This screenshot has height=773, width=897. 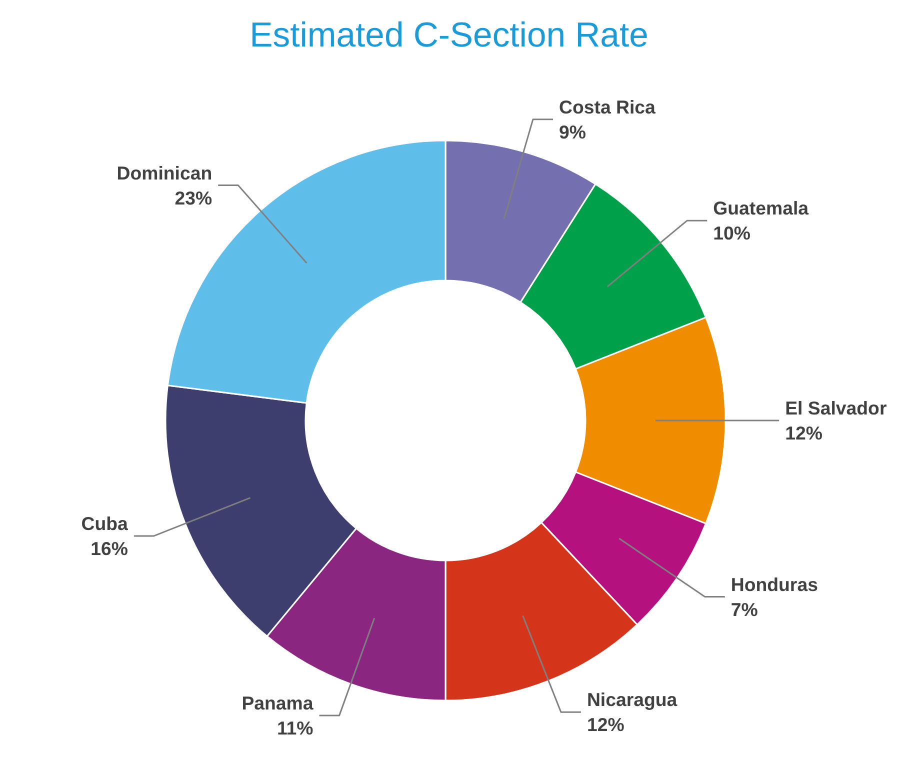 I want to click on slice-label: Costa Rica, so click(x=607, y=107).